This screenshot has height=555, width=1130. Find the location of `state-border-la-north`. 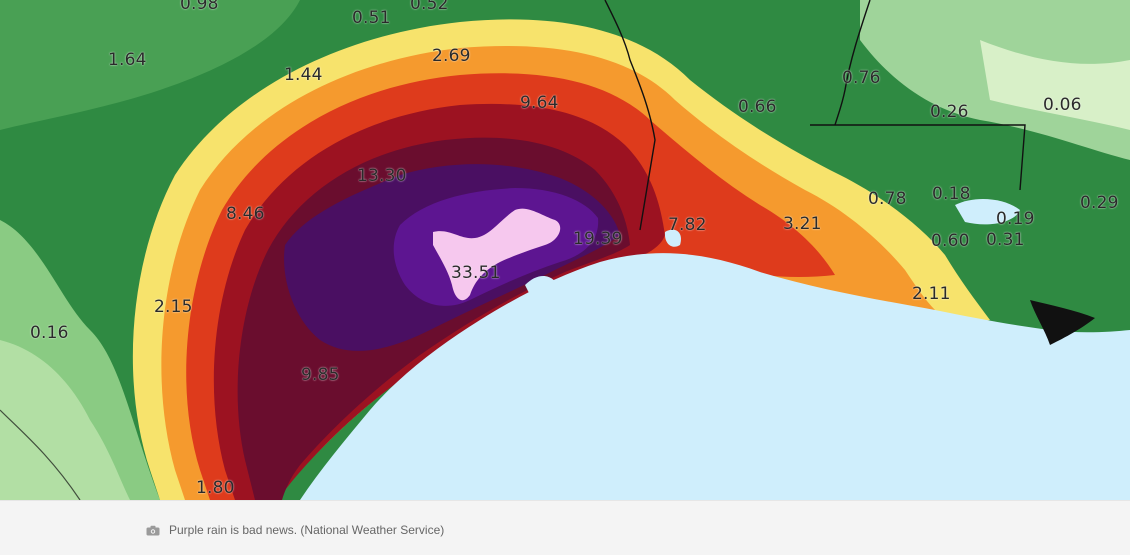

state-border-la-north is located at coordinates (918, 157).